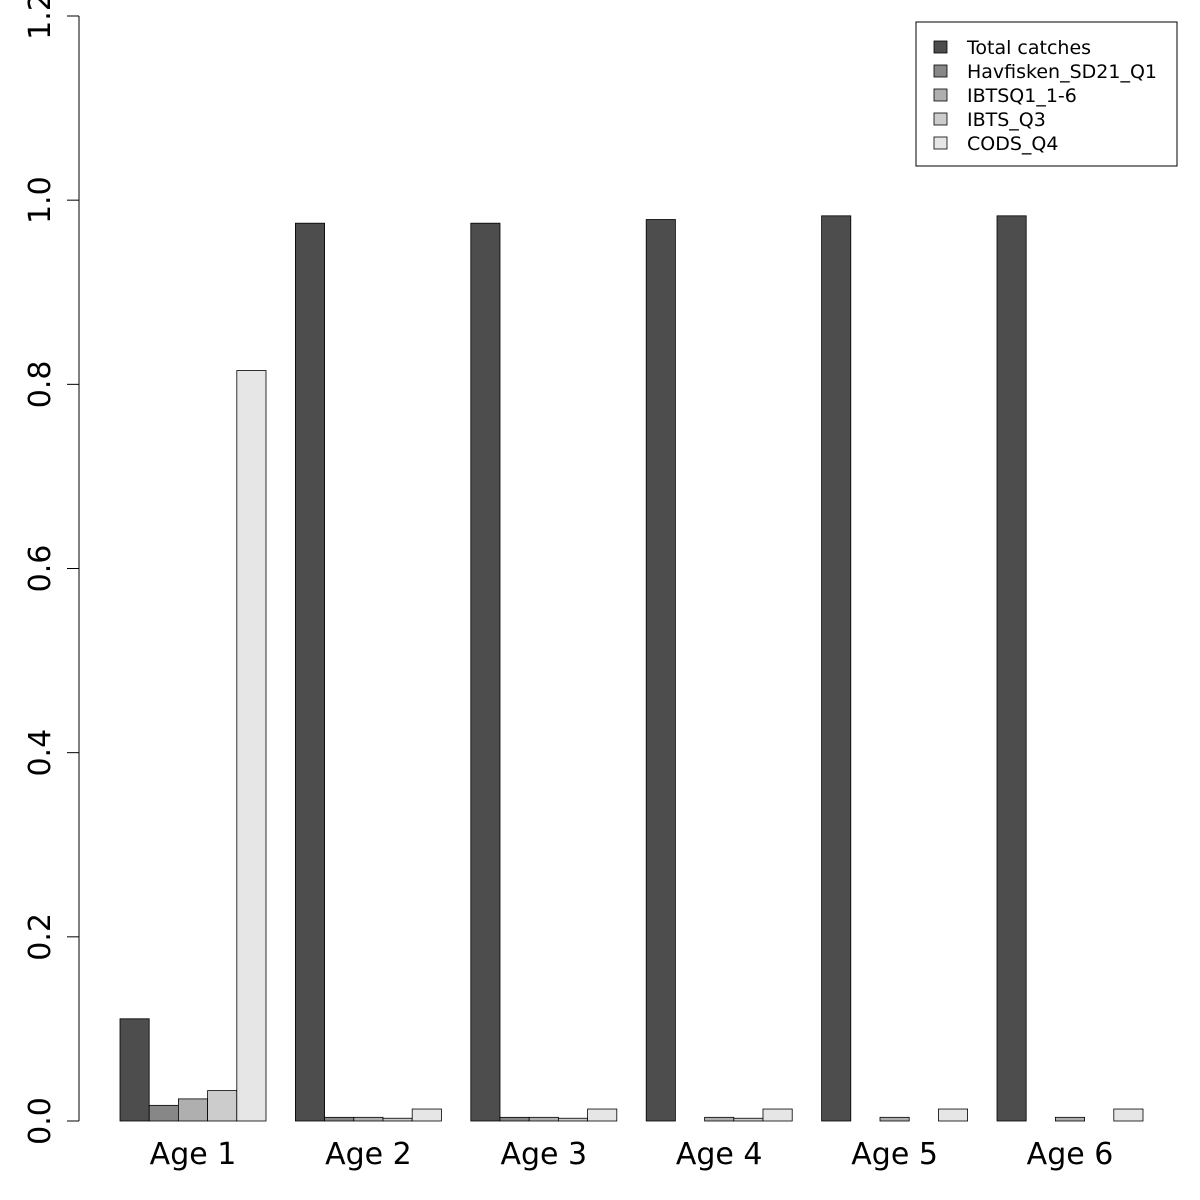 The image size is (1200, 1200). I want to click on y-tick-label: 0.4, so click(40, 753).